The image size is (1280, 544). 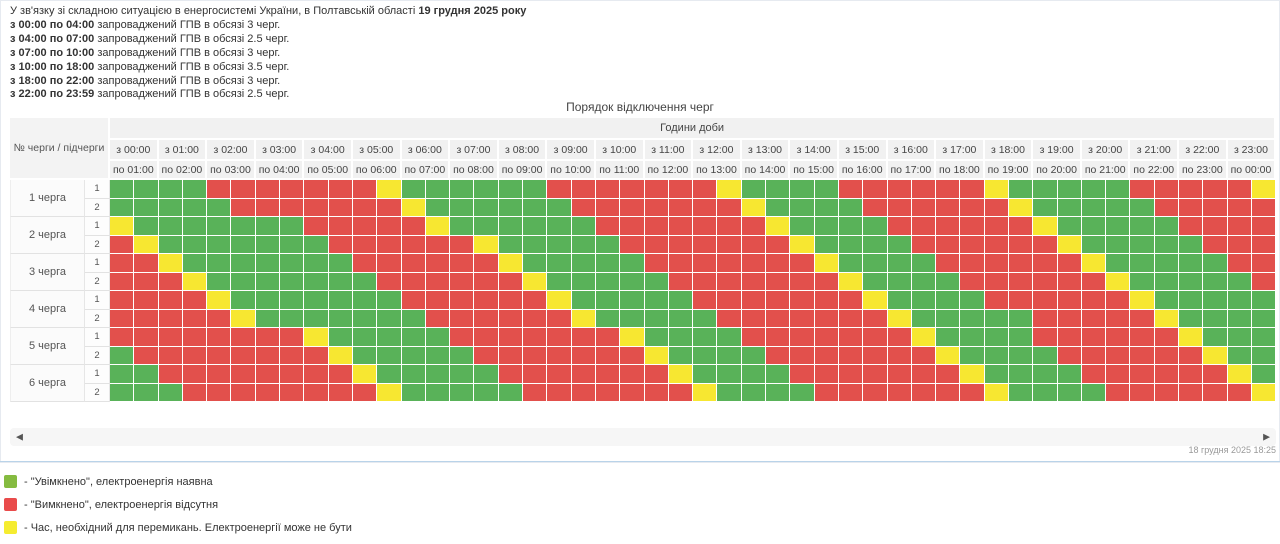 What do you see at coordinates (693, 129) in the screenshot?
I see `day-hours-header: Години доби` at bounding box center [693, 129].